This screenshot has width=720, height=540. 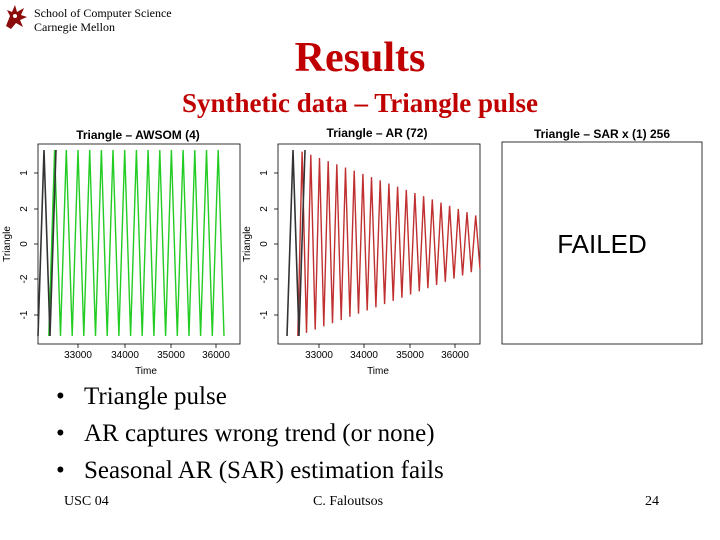 I want to click on bullet-item: • Seasonal AR (SAR) estimation fails, so click(x=250, y=470).